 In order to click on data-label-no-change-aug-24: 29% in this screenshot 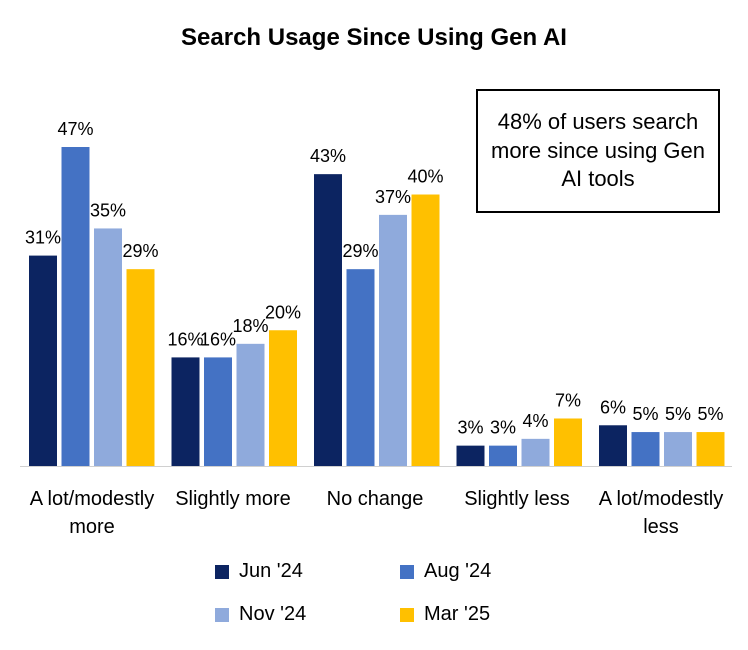, I will do `click(360, 251)`.